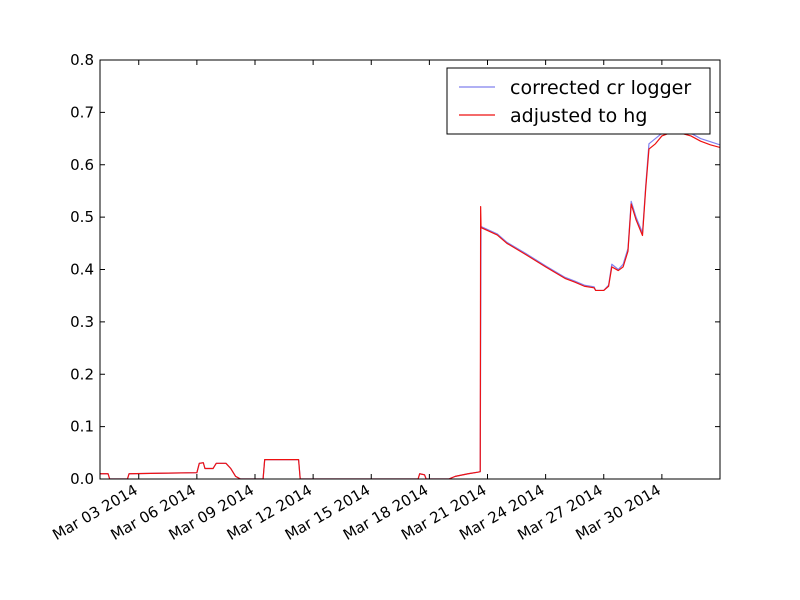  What do you see at coordinates (82, 112) in the screenshot?
I see `y-tick-label: 0.7` at bounding box center [82, 112].